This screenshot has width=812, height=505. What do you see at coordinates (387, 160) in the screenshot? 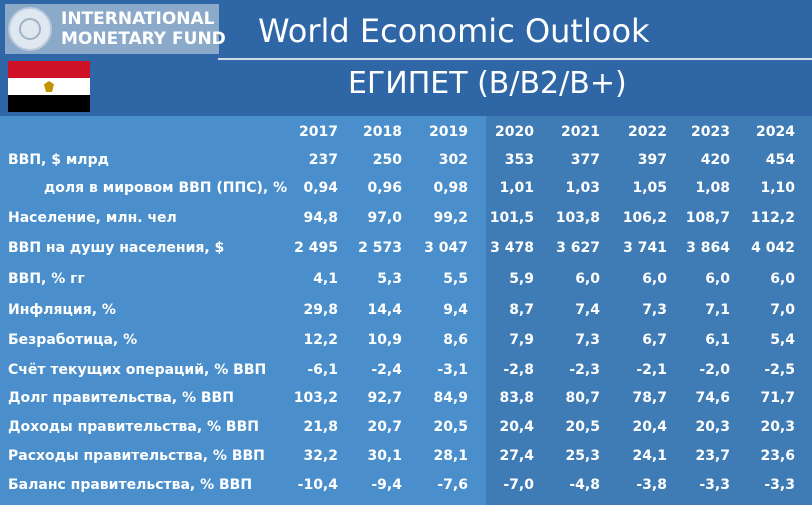
I see `table-cell: 250` at bounding box center [387, 160].